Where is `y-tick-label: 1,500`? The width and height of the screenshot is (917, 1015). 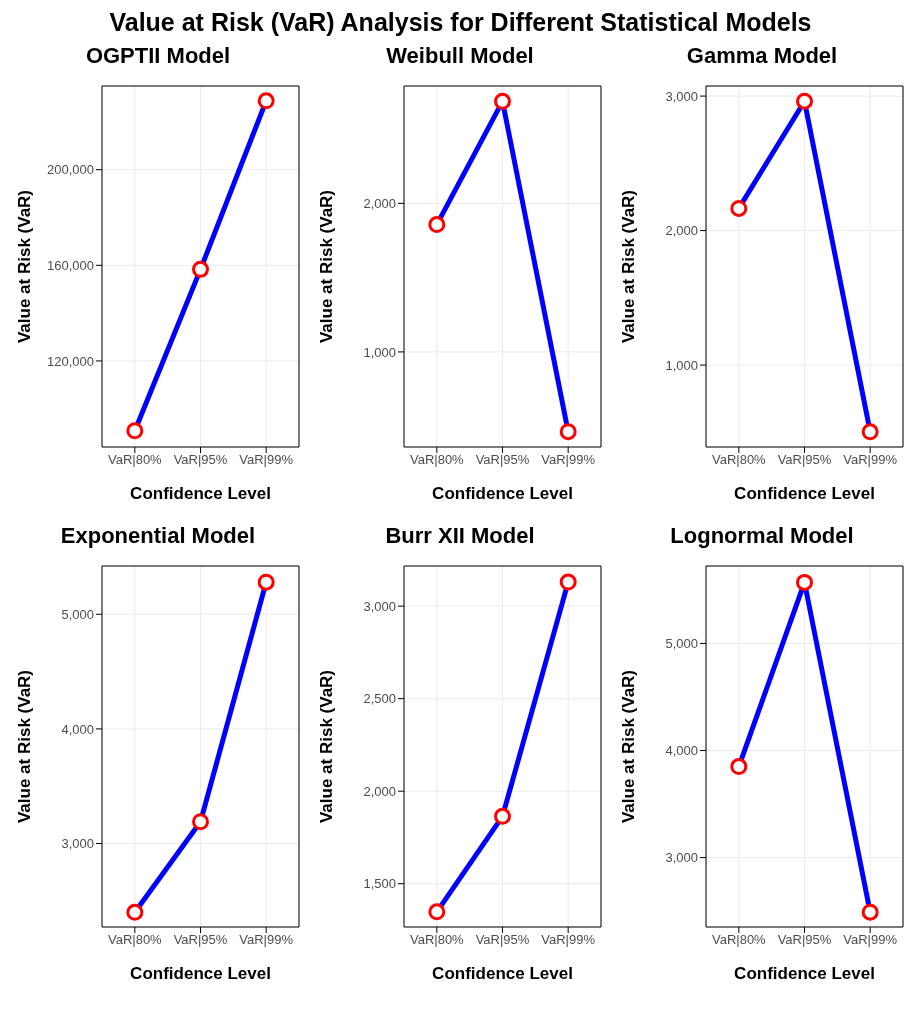 y-tick-label: 1,500 is located at coordinates (379, 884).